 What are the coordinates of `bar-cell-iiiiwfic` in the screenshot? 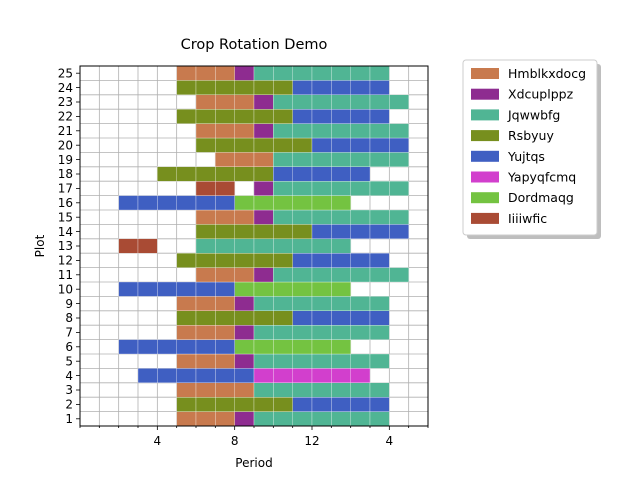 It's located at (128, 246).